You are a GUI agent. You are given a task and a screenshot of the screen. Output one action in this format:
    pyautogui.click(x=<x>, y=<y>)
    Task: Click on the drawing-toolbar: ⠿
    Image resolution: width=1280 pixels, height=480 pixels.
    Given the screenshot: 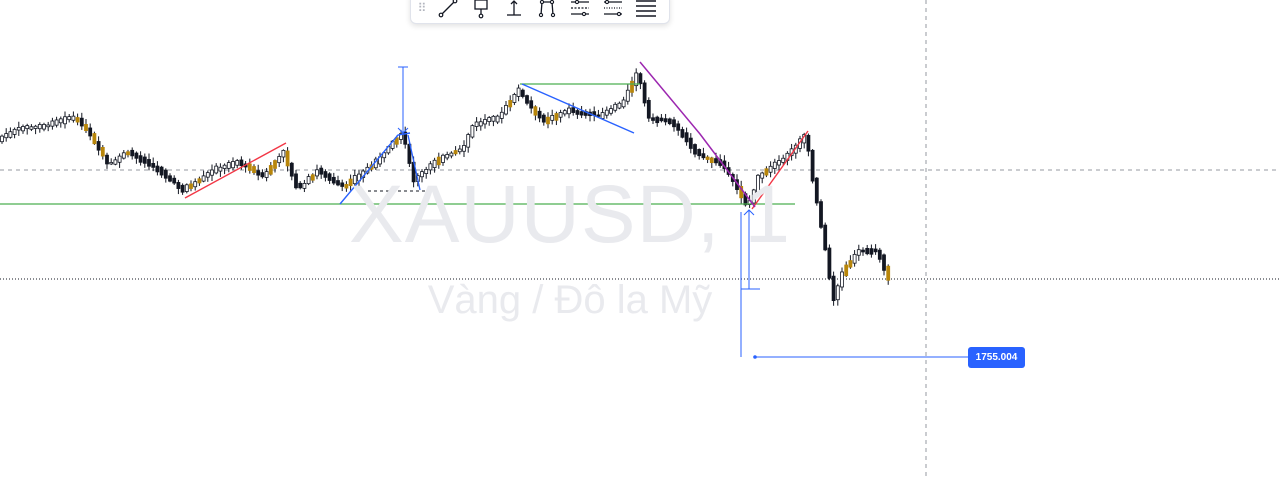 What is the action you would take?
    pyautogui.click(x=540, y=12)
    